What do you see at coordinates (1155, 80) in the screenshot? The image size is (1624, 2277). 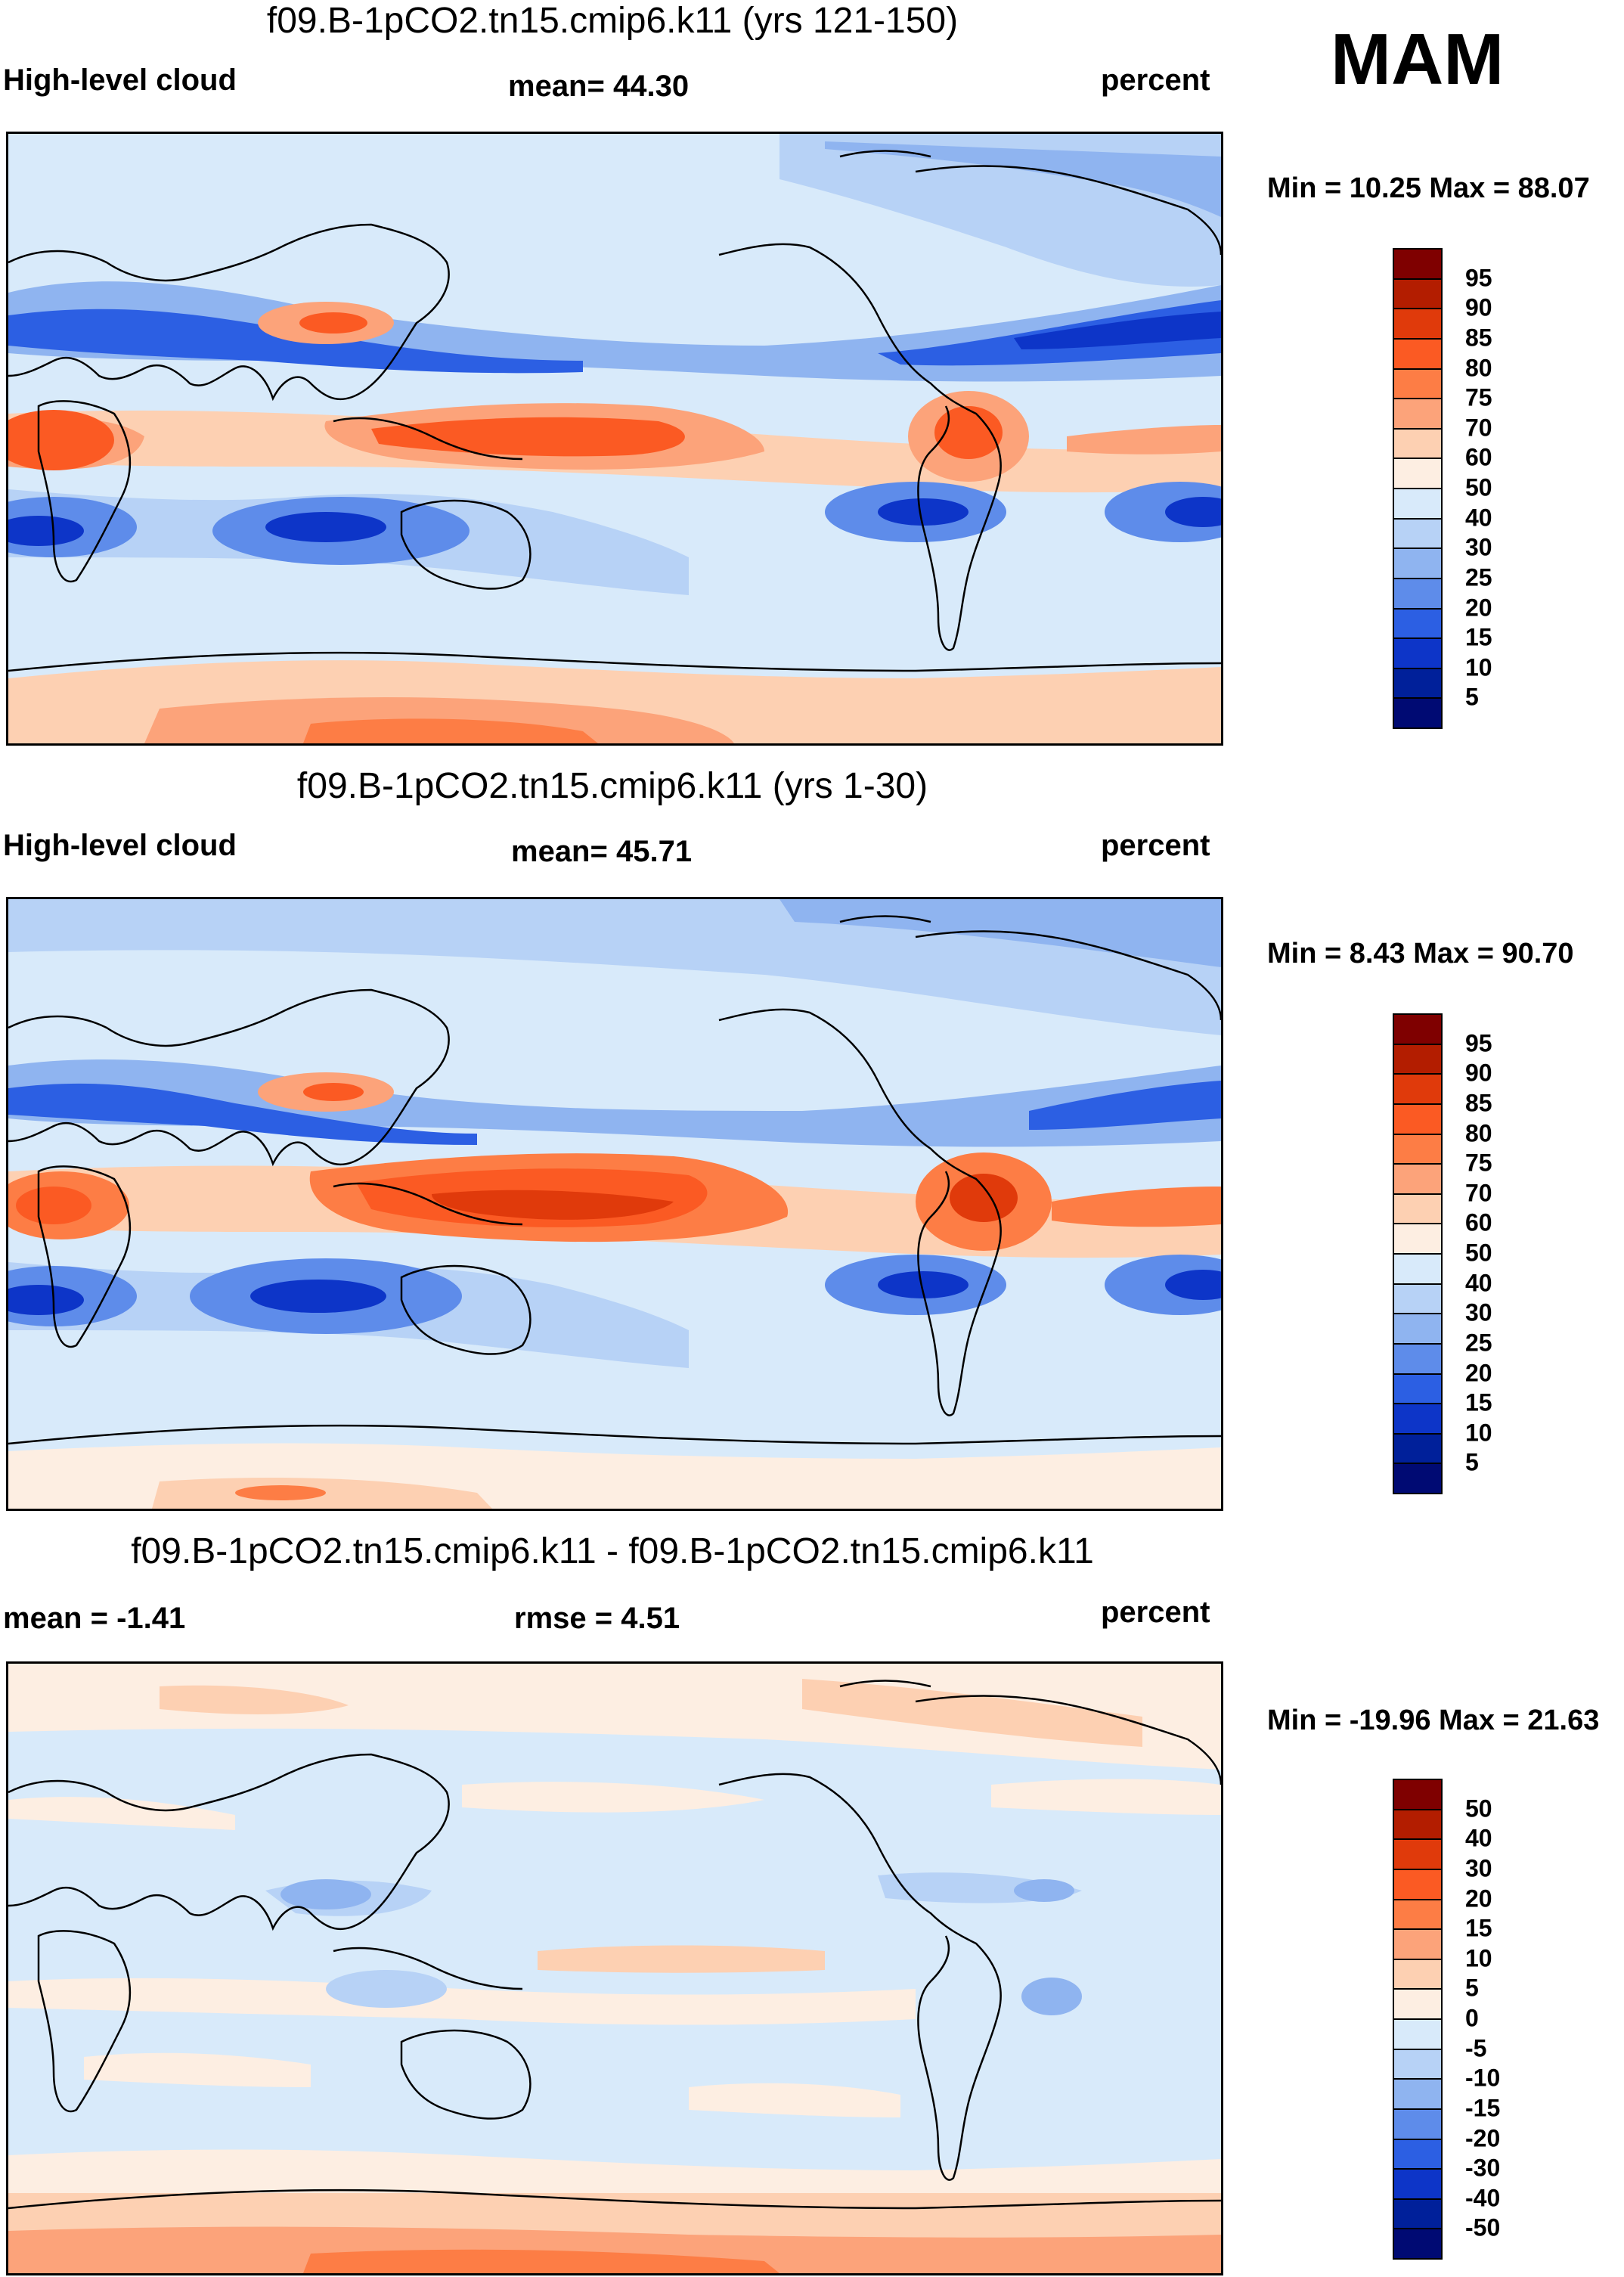 I see `panel-1-units-label: percent` at bounding box center [1155, 80].